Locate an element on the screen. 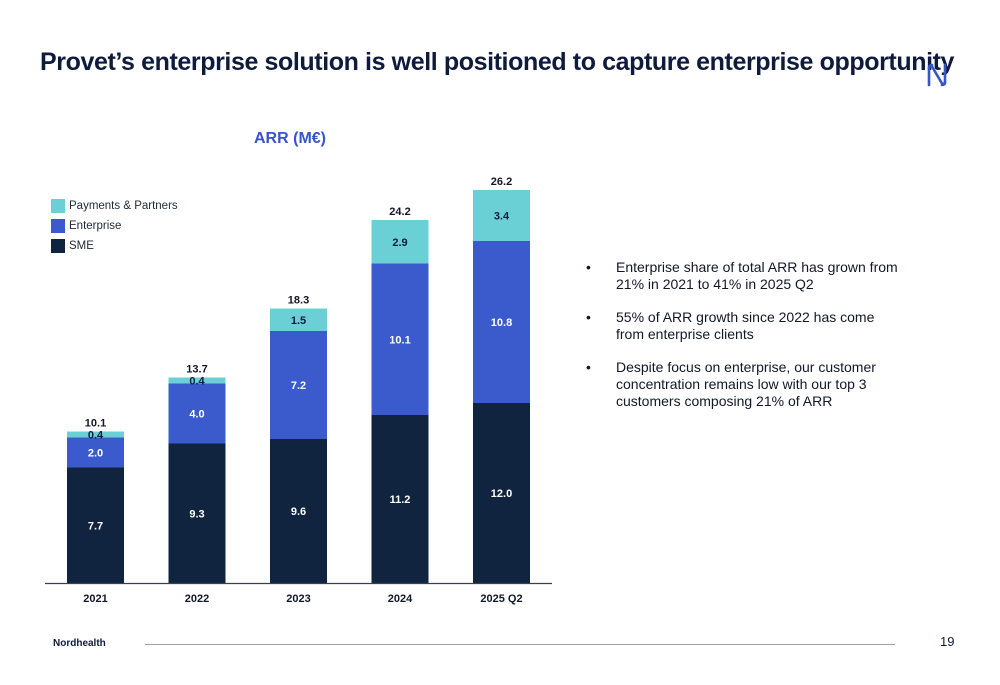 This screenshot has height=685, width=1000. data-label-enterprise: 4.0 is located at coordinates (196, 415).